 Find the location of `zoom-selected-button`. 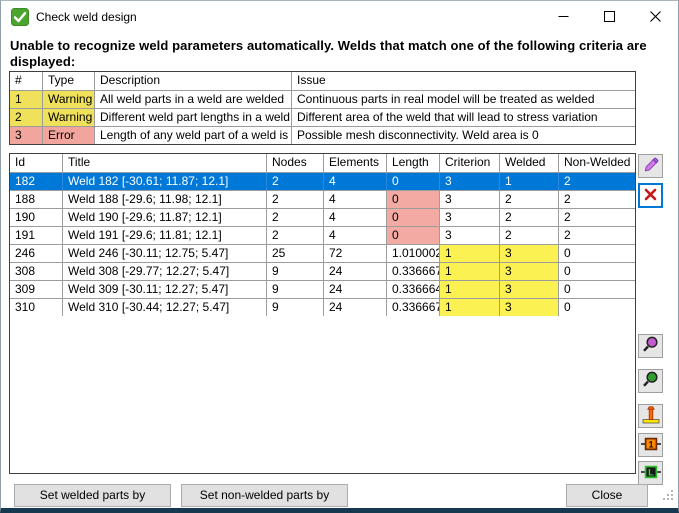

zoom-selected-button is located at coordinates (650, 346).